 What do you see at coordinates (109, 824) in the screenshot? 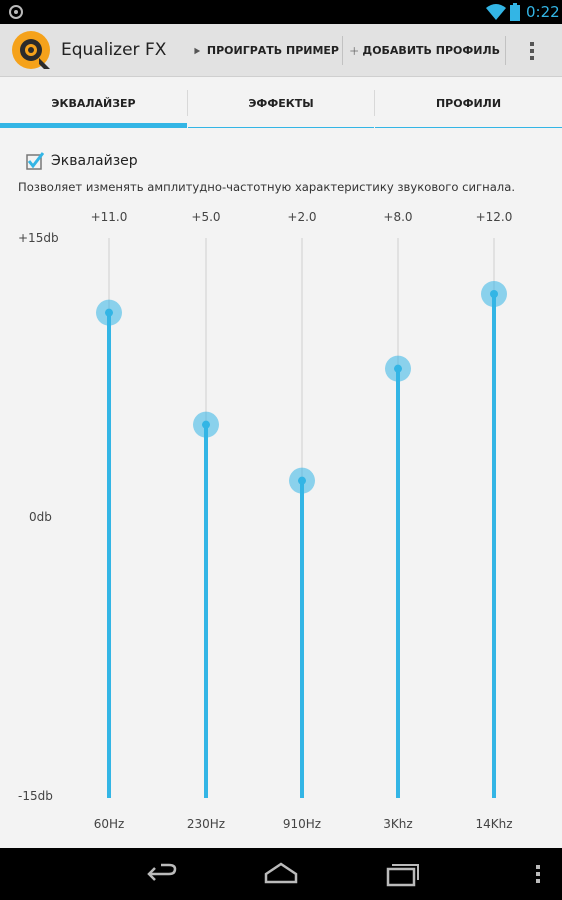
I see `band-frequency-label: 60Hz` at bounding box center [109, 824].